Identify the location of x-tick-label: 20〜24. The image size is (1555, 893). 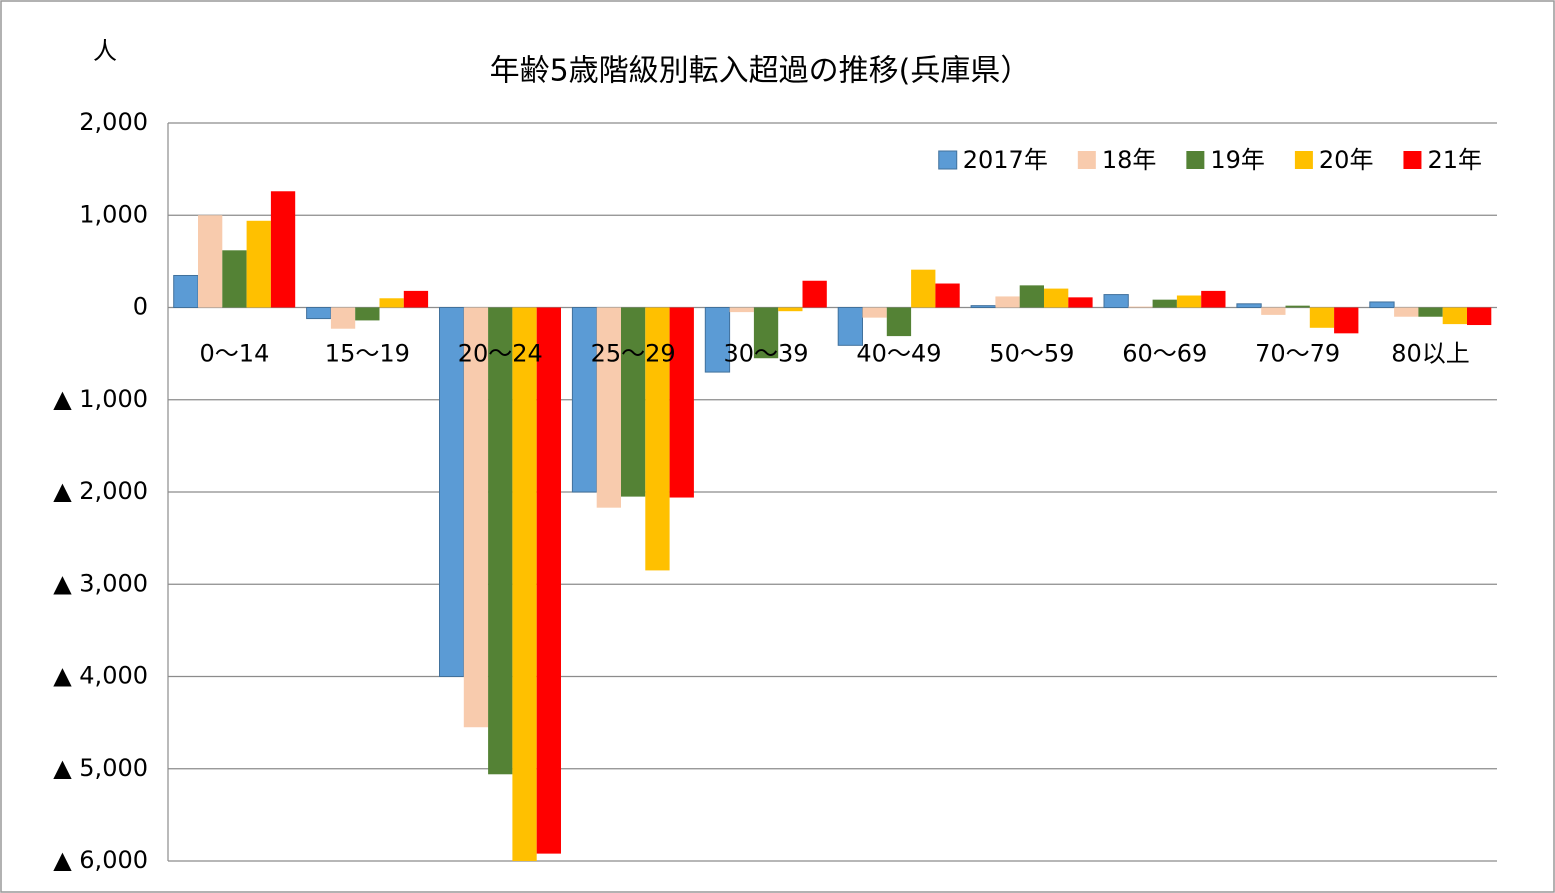
(500, 354).